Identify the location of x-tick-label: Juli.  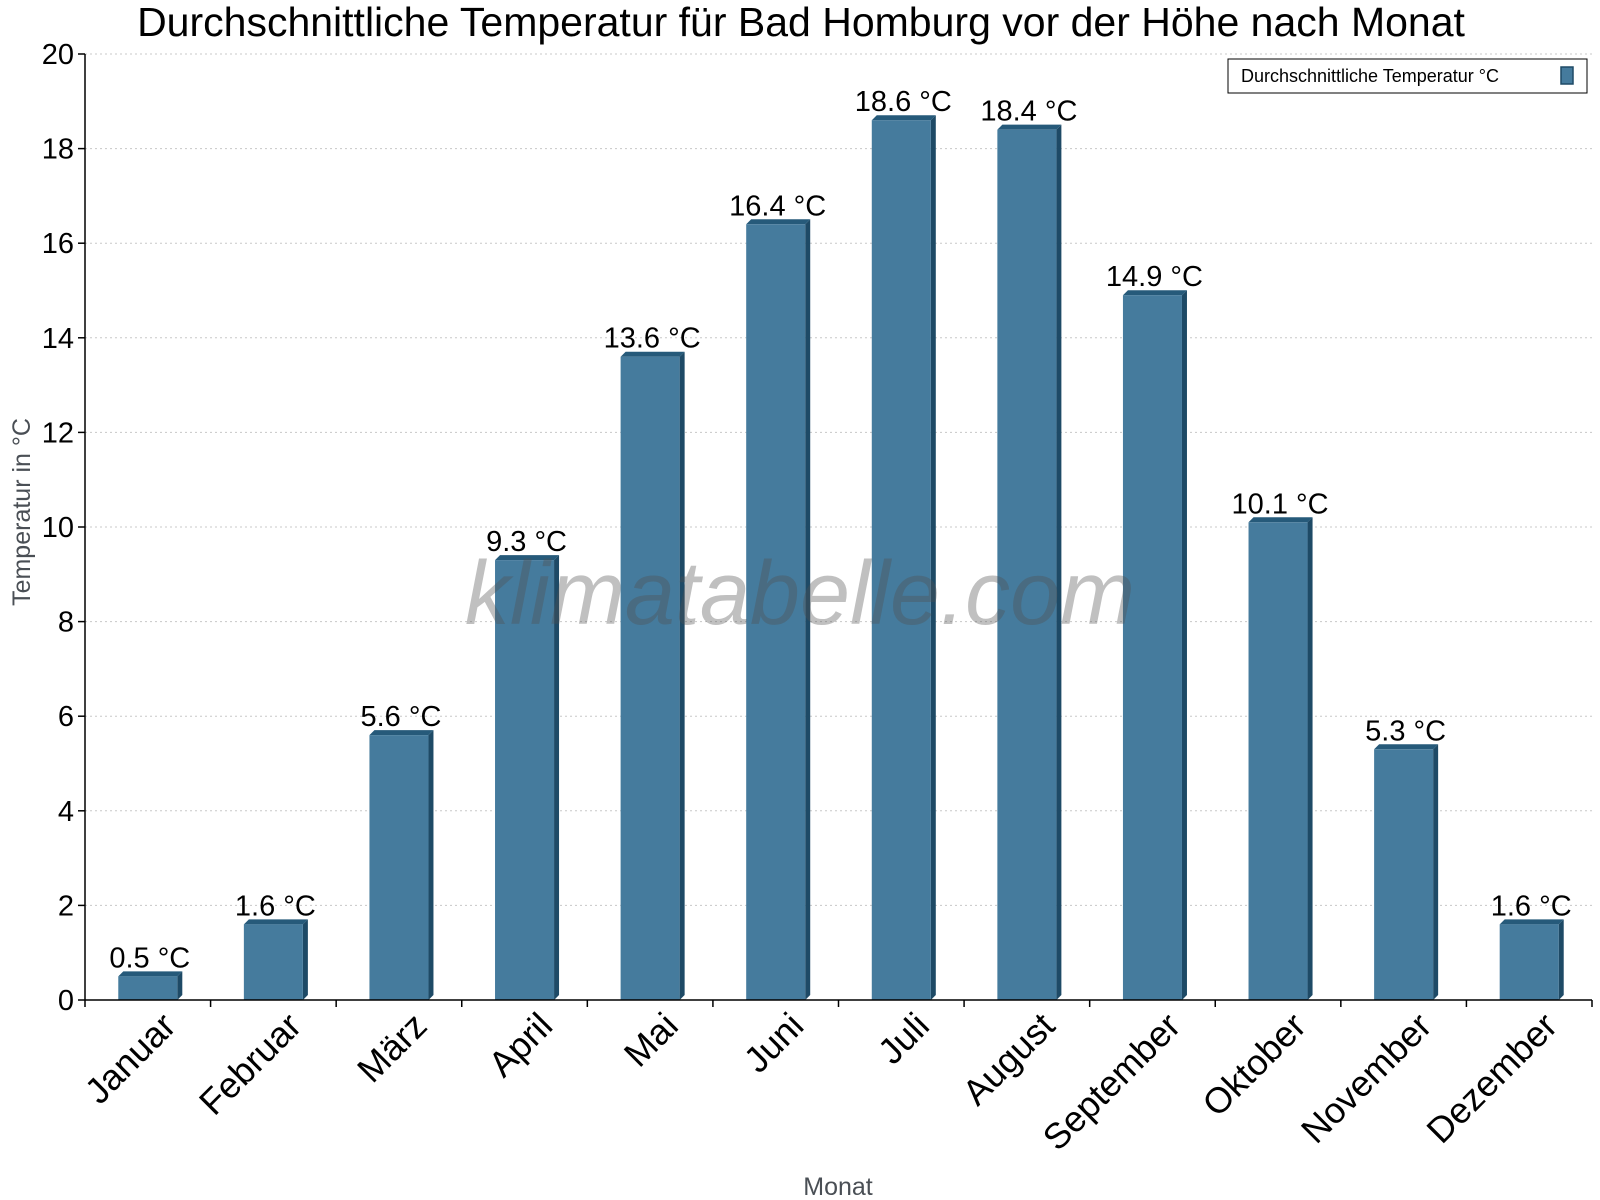
(903, 1038).